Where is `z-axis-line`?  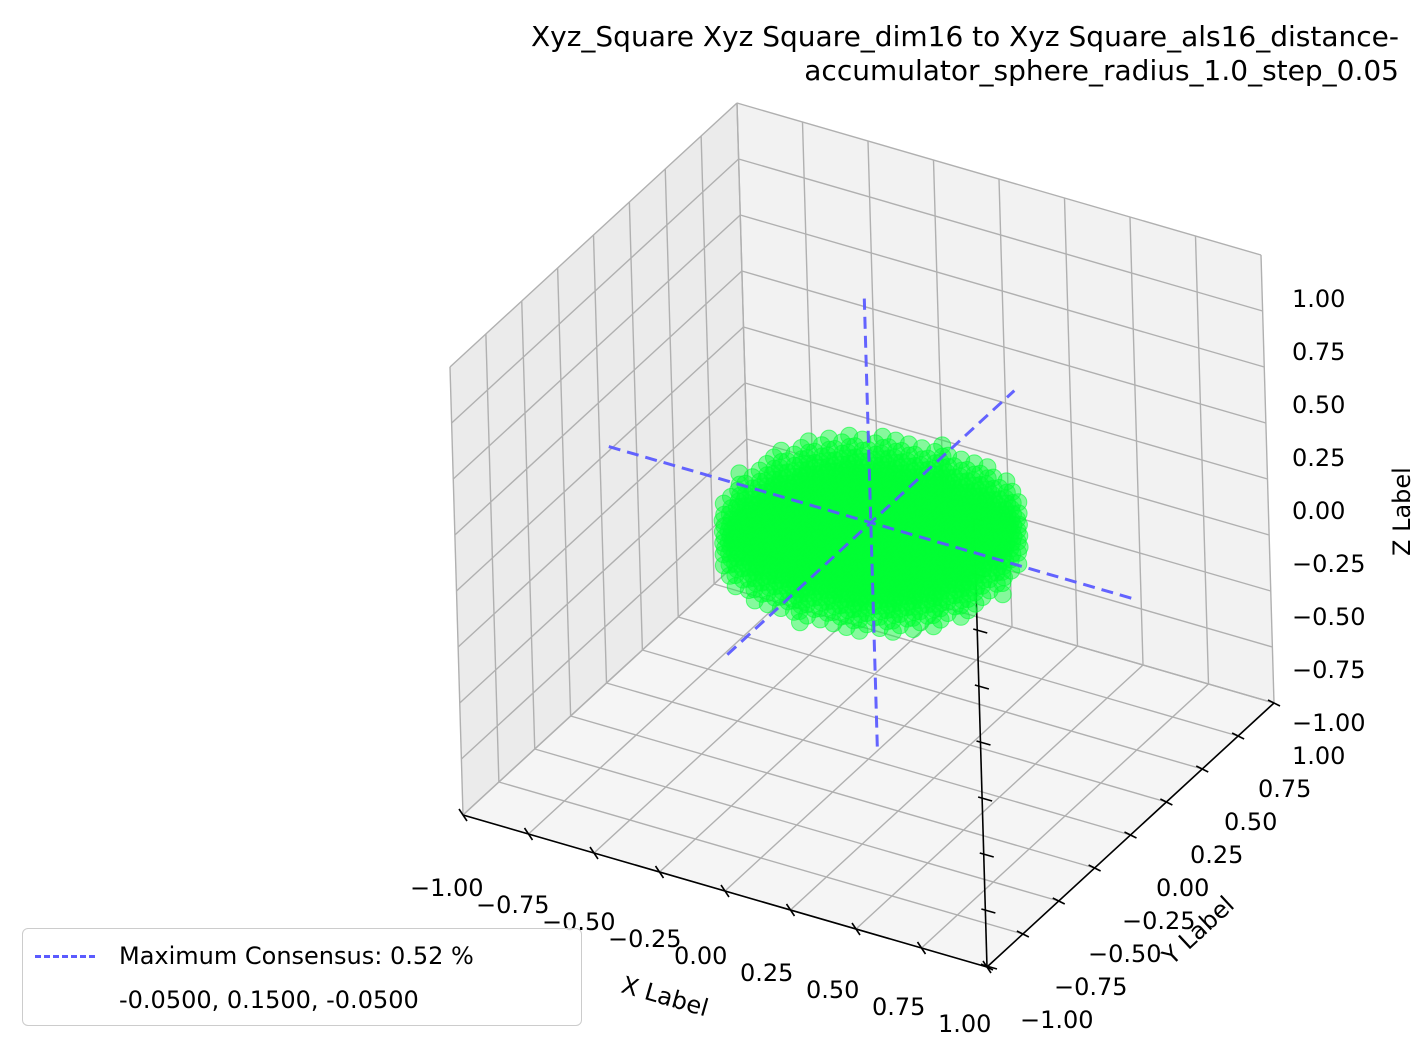
z-axis-line is located at coordinates (980, 743).